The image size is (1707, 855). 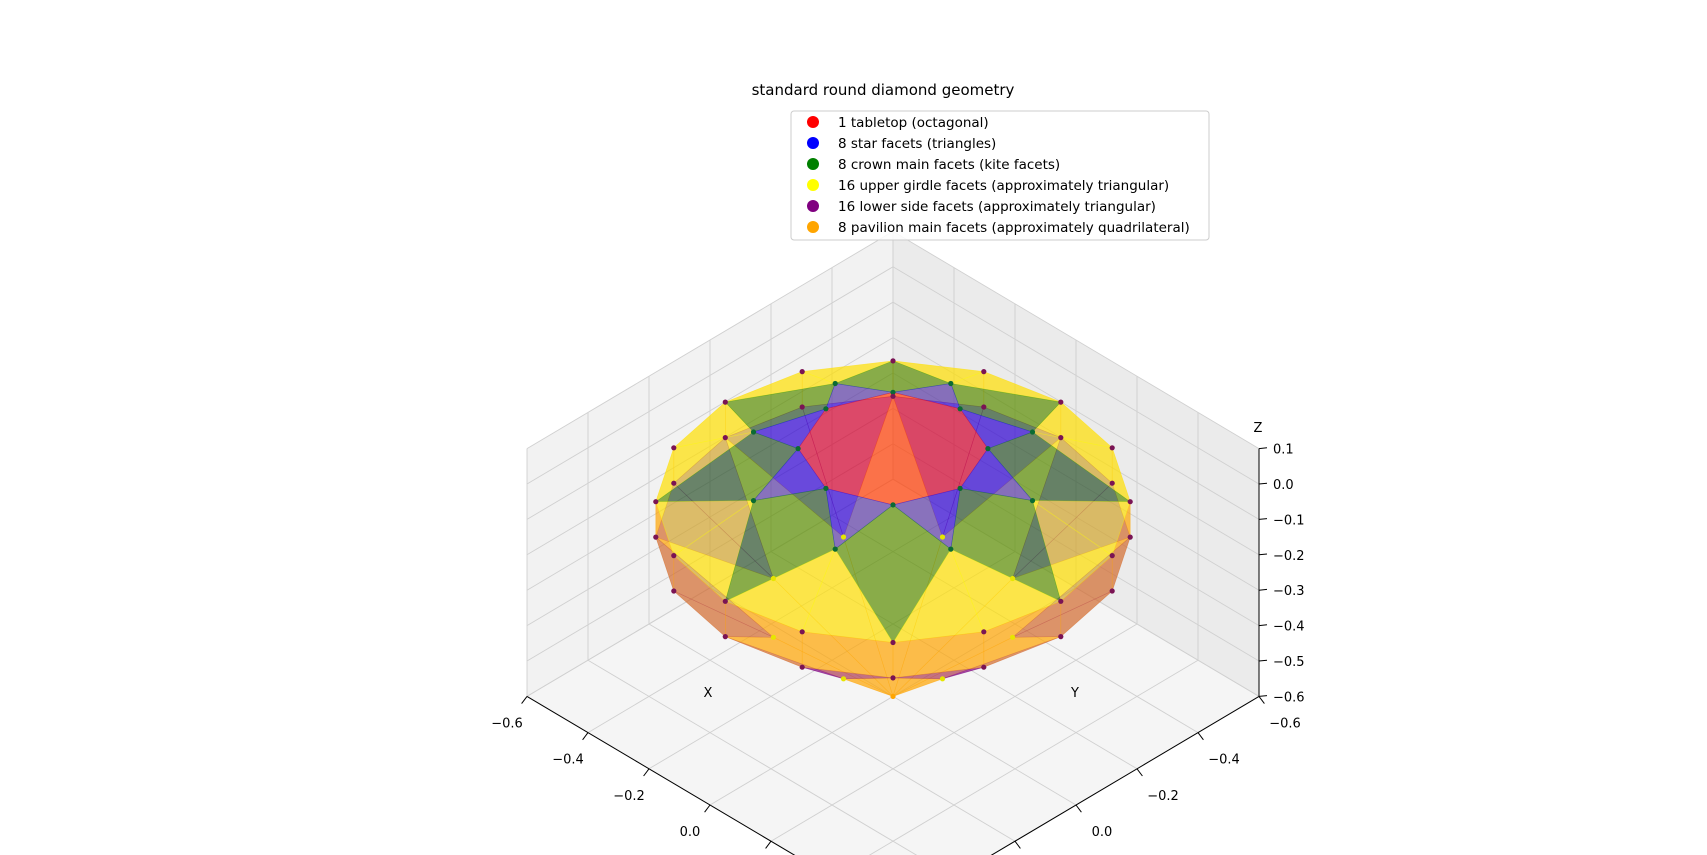 I want to click on diamond-facets, so click(x=893, y=529).